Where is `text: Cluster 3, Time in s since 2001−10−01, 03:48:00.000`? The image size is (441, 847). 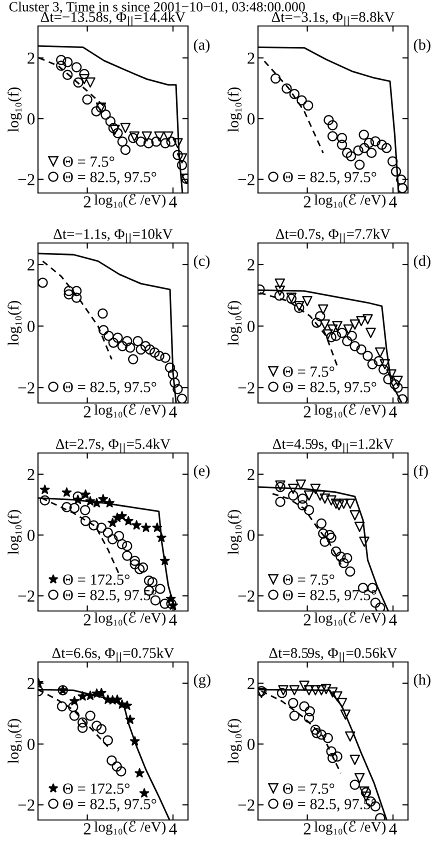 text: Cluster 3, Time in s since 2001−10−01, 03:48:00.000 is located at coordinates (157, 8).